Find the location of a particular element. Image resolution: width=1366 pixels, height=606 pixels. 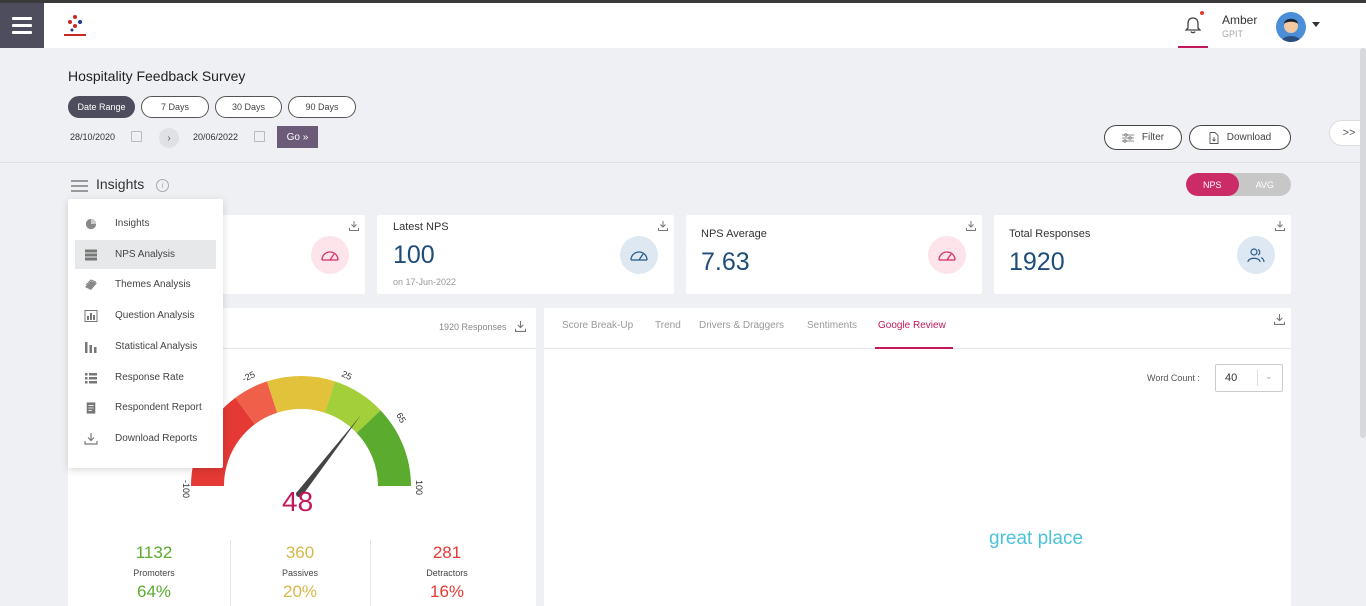

stat-label: Passives is located at coordinates (299, 573).